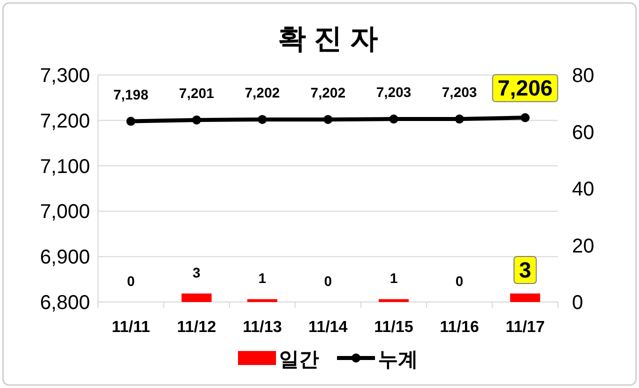 The image size is (639, 388). What do you see at coordinates (583, 246) in the screenshot?
I see `y2-tick-label: 20` at bounding box center [583, 246].